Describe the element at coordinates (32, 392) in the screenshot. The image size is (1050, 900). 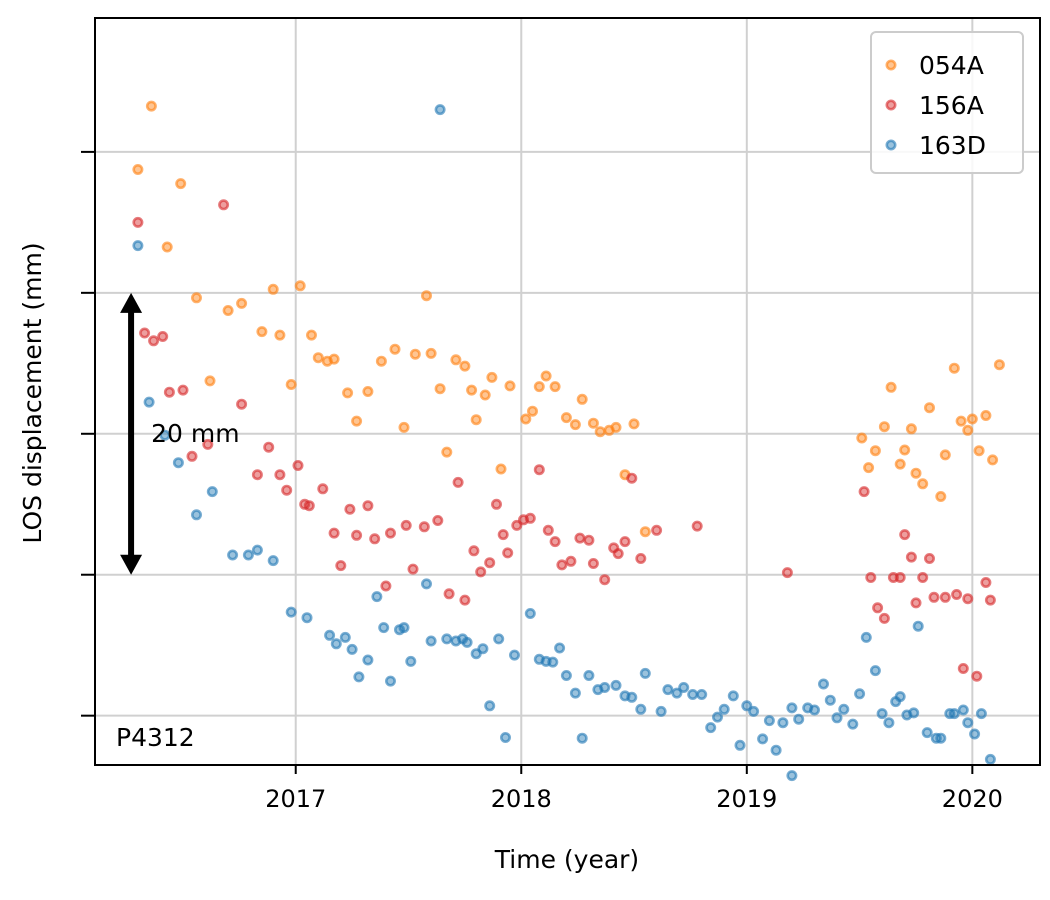
I see `y-axis-label: LOS displacement (mm)` at that location.